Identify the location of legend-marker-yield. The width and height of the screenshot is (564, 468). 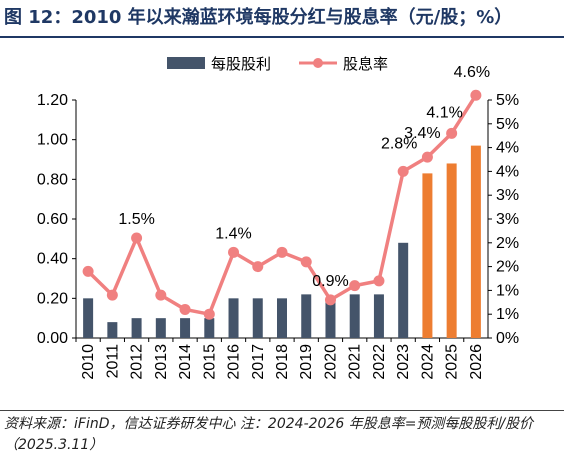
(318, 63).